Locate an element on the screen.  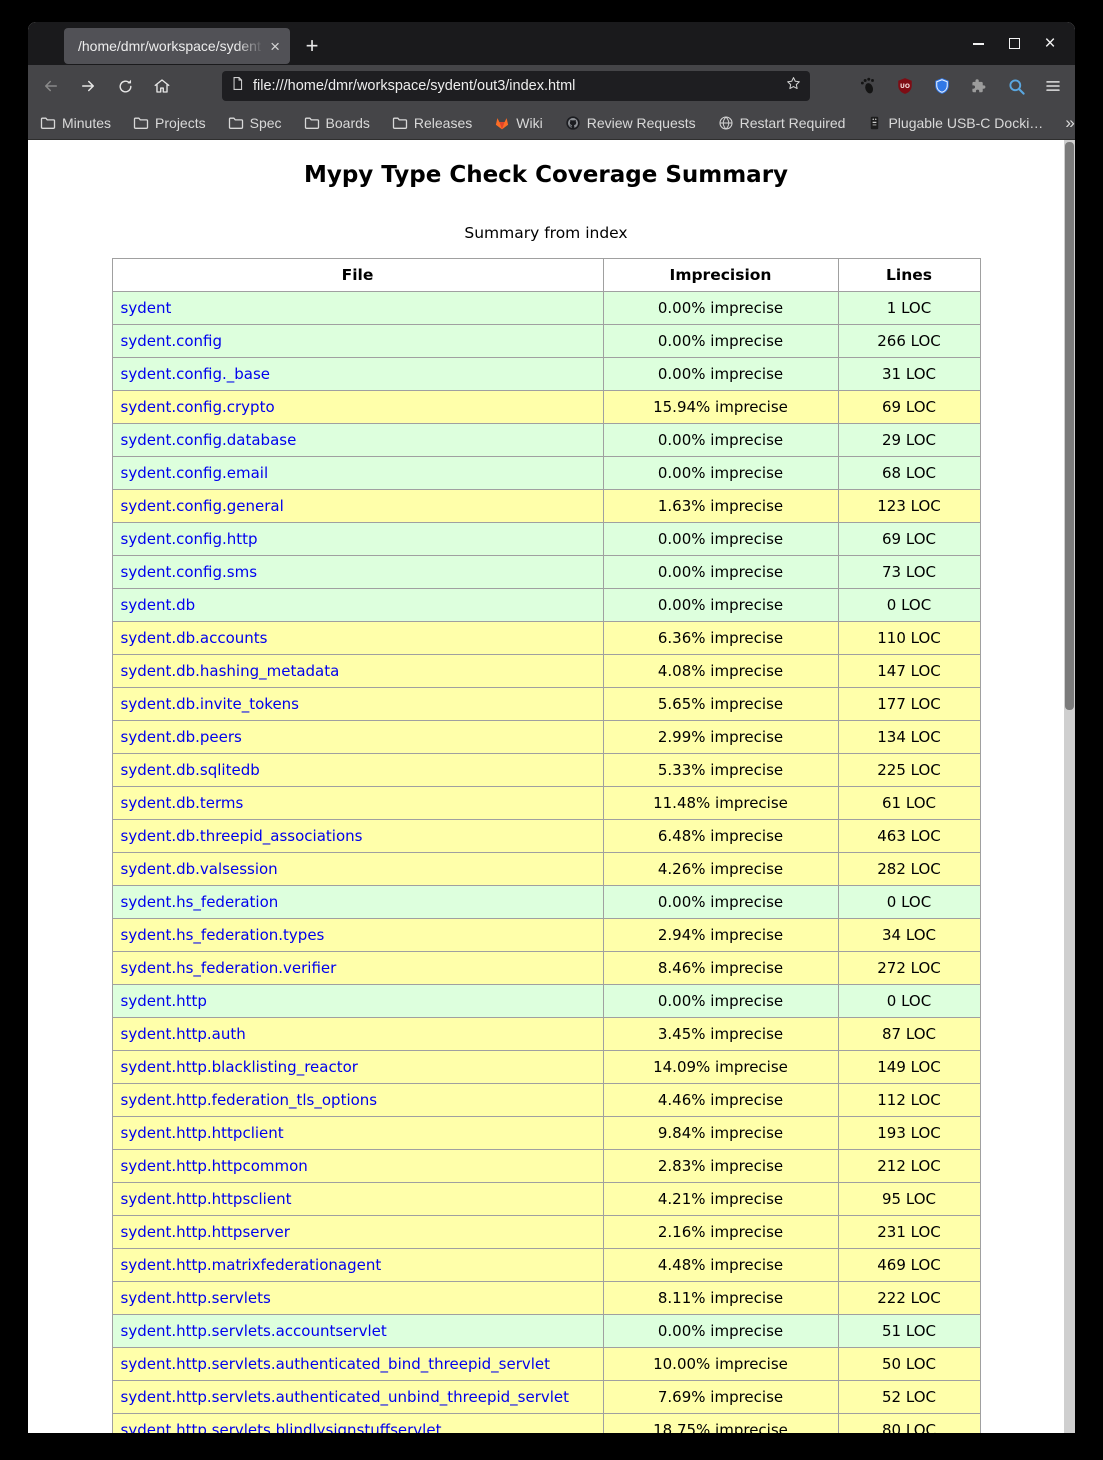
scrollbar is located at coordinates (1069, 786).